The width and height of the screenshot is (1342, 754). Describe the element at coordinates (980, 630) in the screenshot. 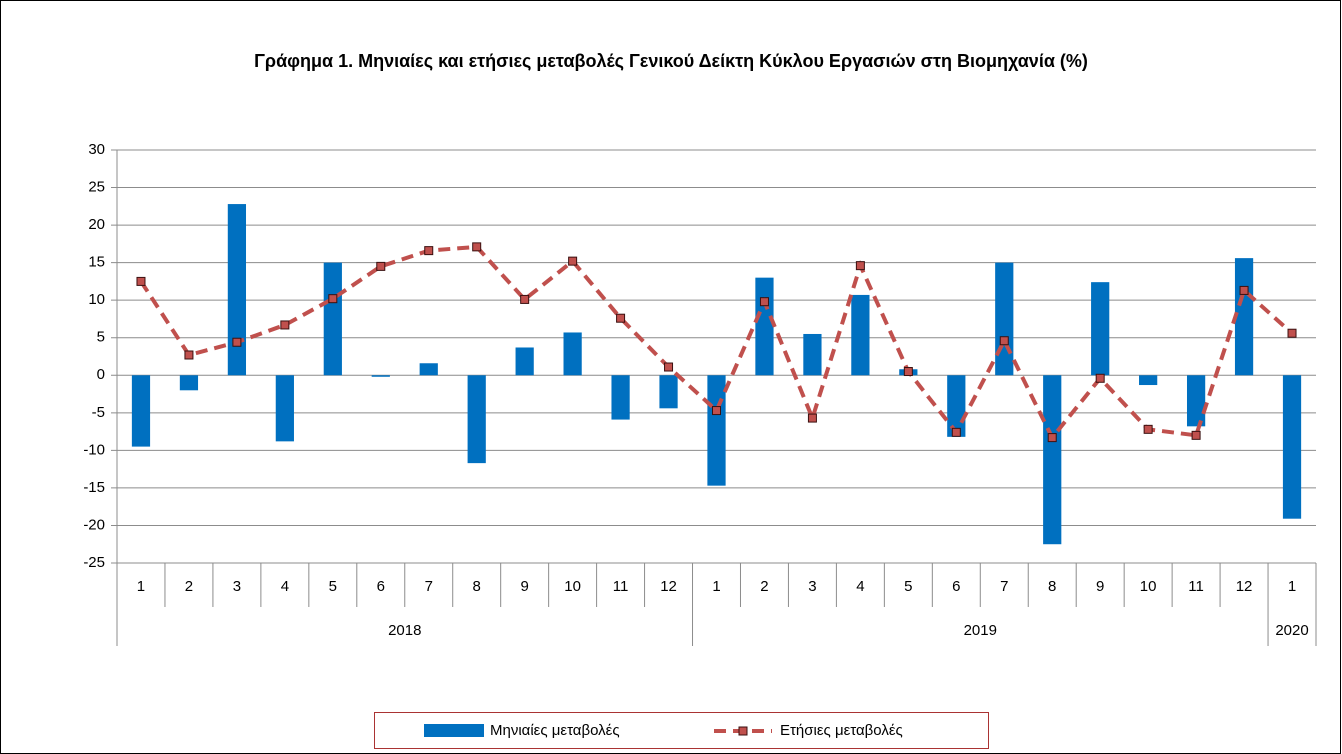

I see `group-label: 2019` at that location.